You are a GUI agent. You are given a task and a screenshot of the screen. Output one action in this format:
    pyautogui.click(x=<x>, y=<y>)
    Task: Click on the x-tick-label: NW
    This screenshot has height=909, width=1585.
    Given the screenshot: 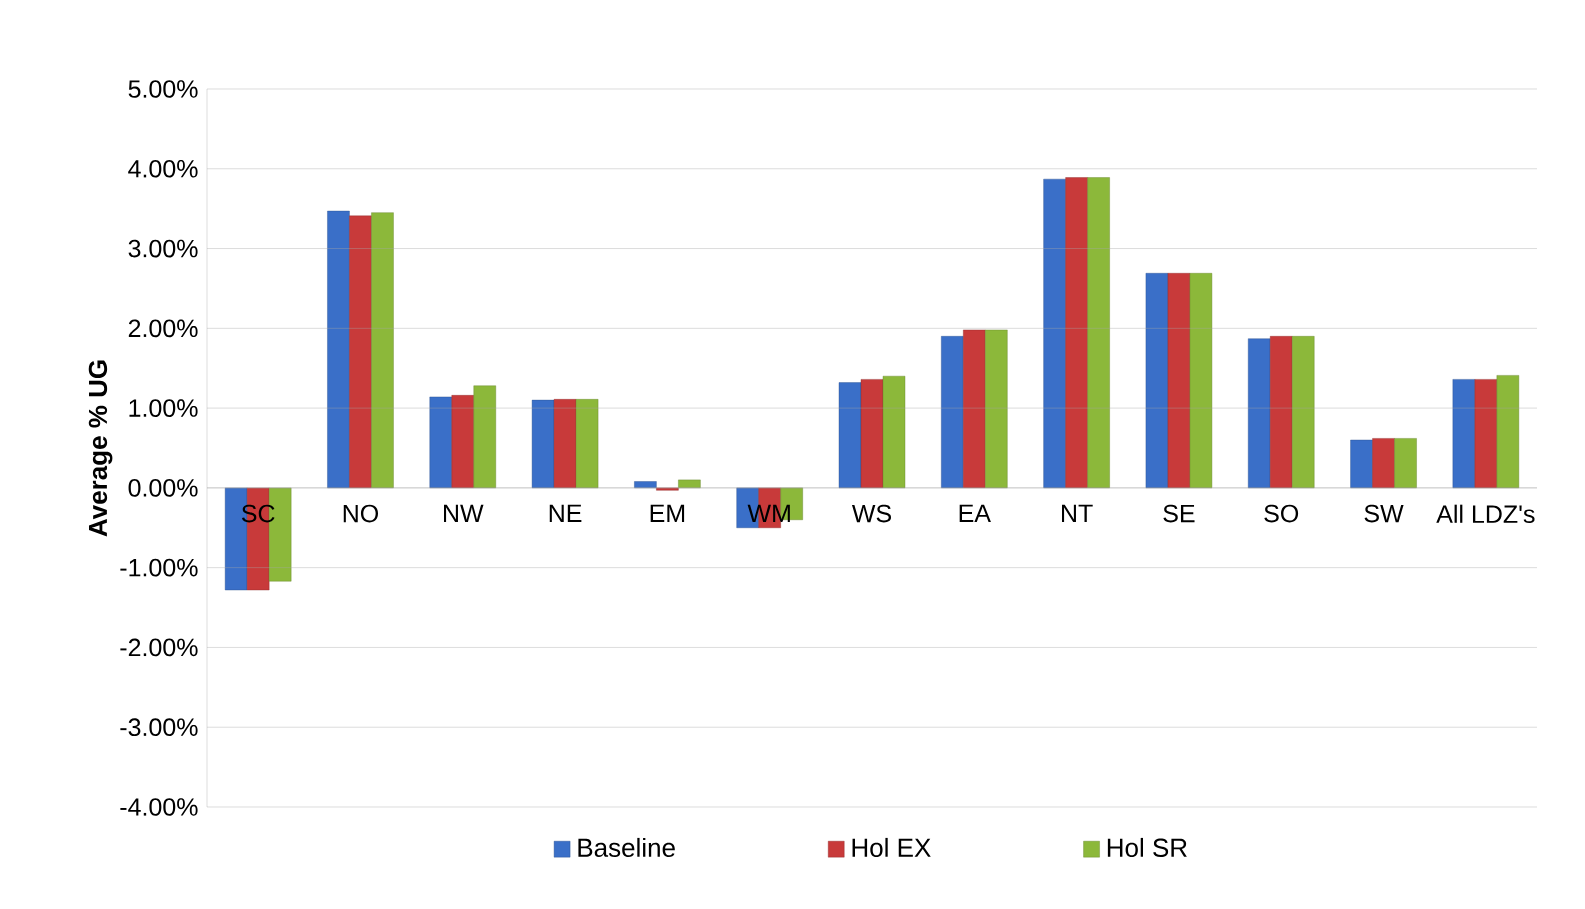 What is the action you would take?
    pyautogui.click(x=464, y=513)
    